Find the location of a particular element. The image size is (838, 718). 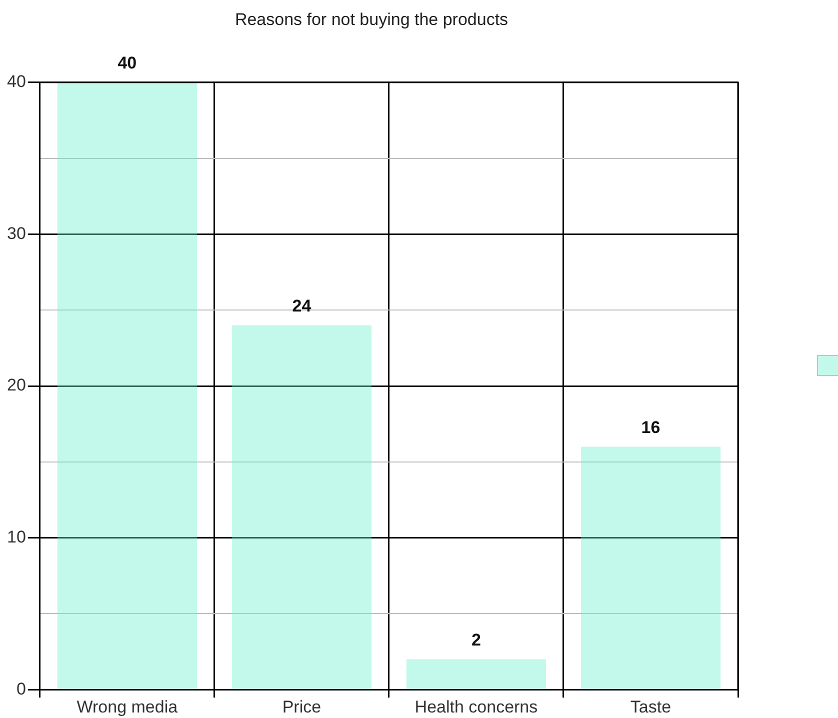

data-label: 24 is located at coordinates (302, 306).